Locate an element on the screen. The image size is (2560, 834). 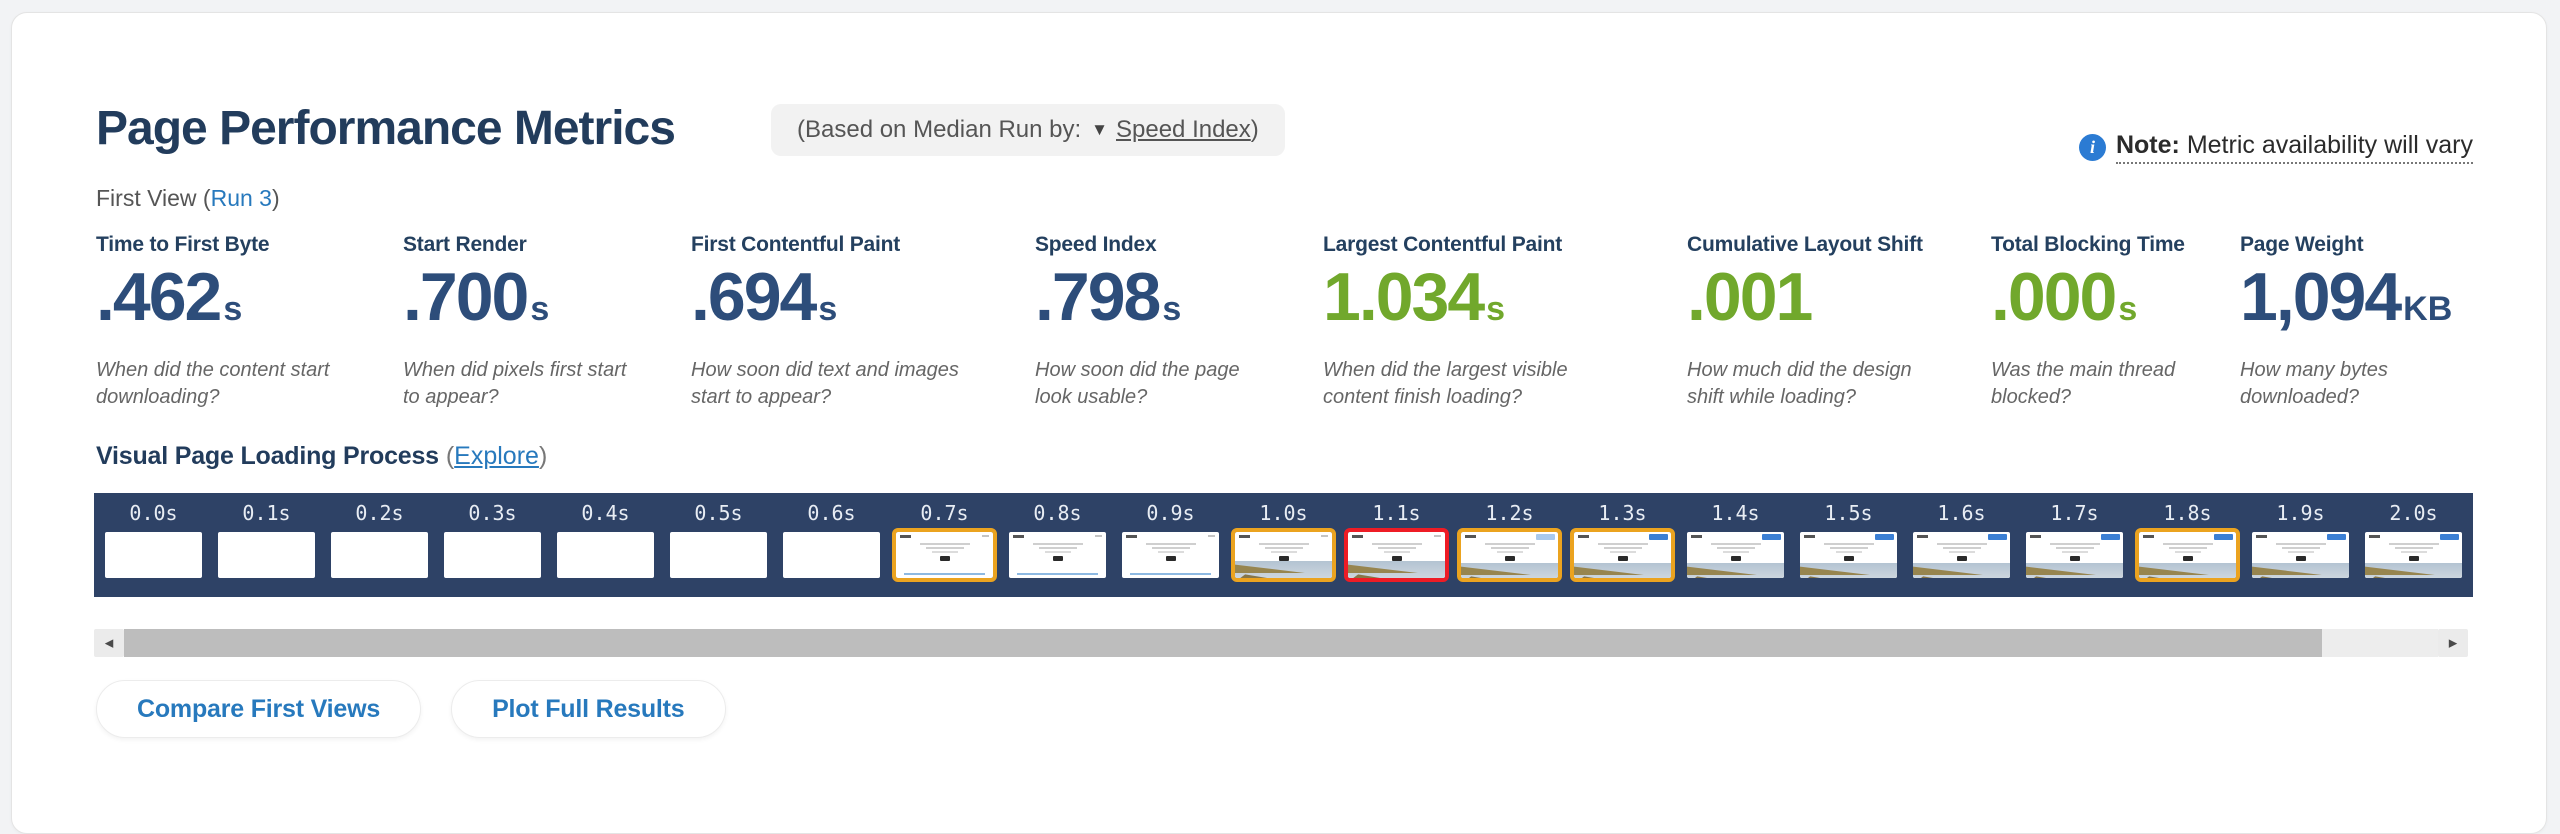
filmstrip-frame: 0.7s is located at coordinates (944, 545).